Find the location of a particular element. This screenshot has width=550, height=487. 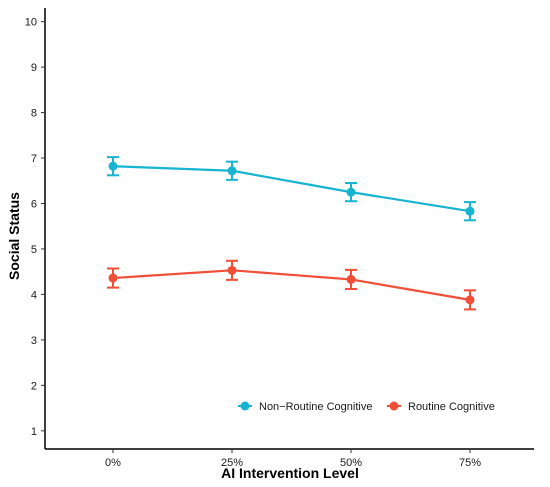

x-tick-label: 25% is located at coordinates (232, 463).